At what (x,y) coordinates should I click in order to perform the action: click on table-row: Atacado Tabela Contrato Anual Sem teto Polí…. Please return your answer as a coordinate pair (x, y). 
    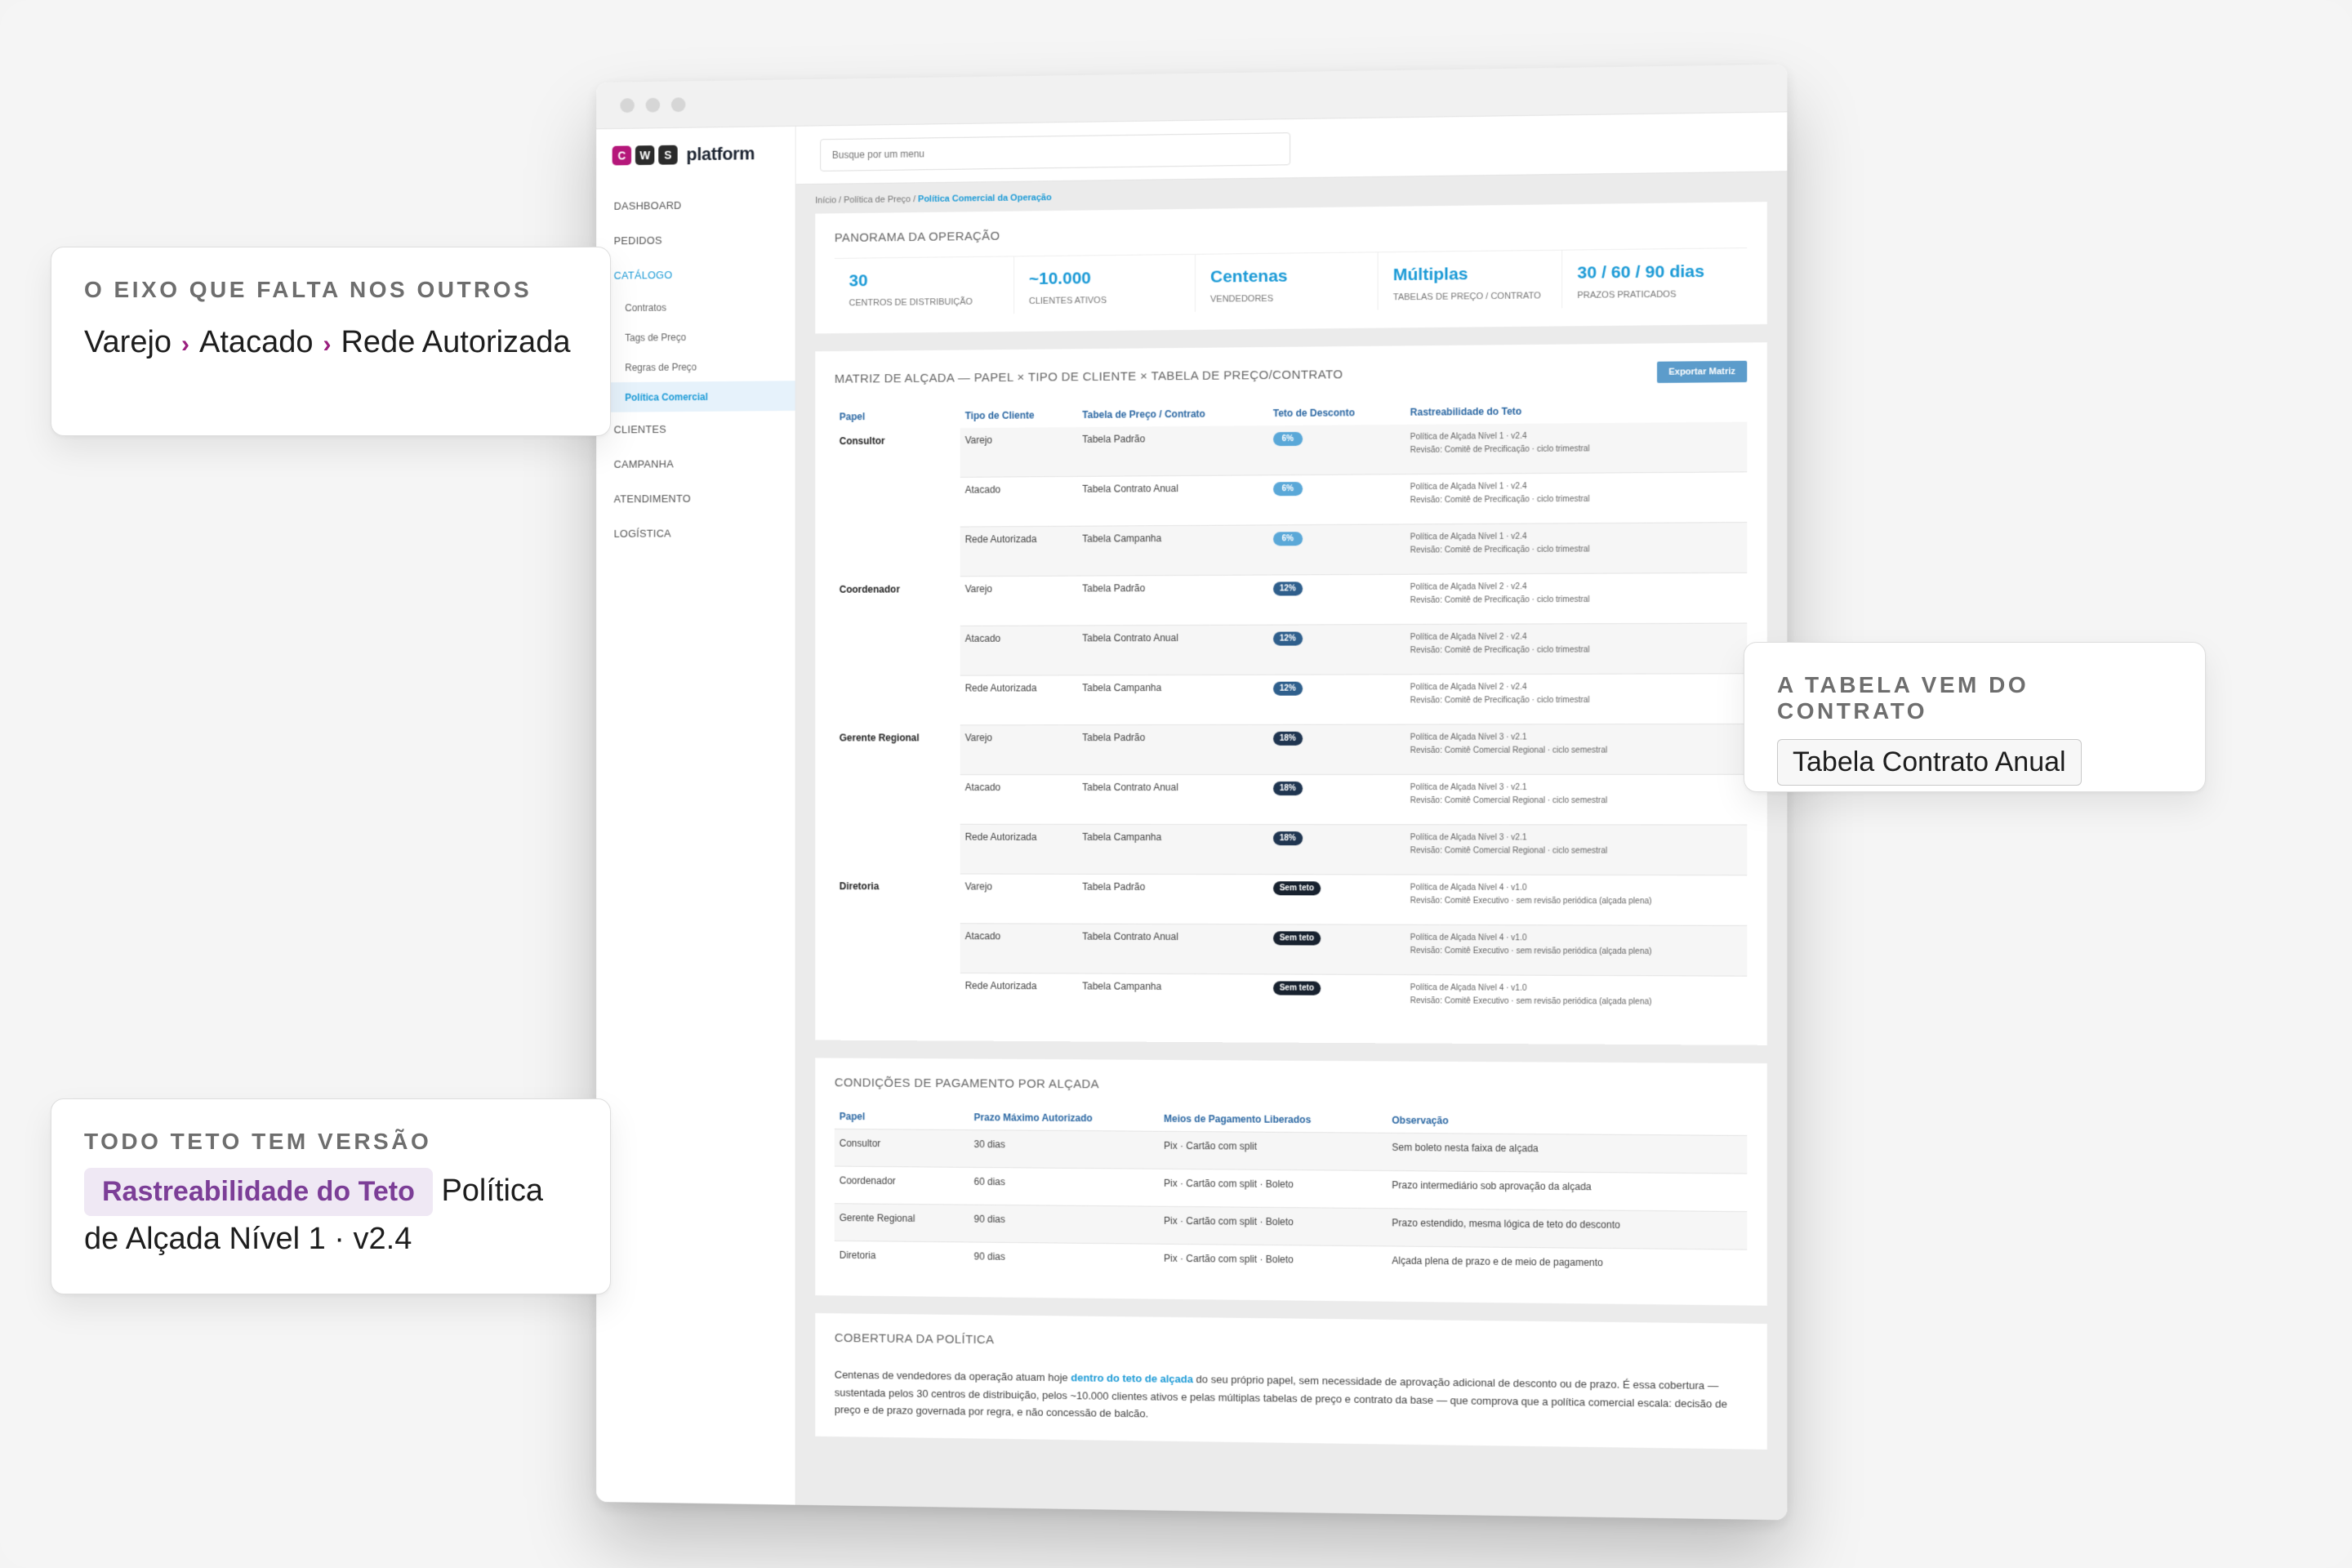
    Looking at the image, I should click on (1291, 950).